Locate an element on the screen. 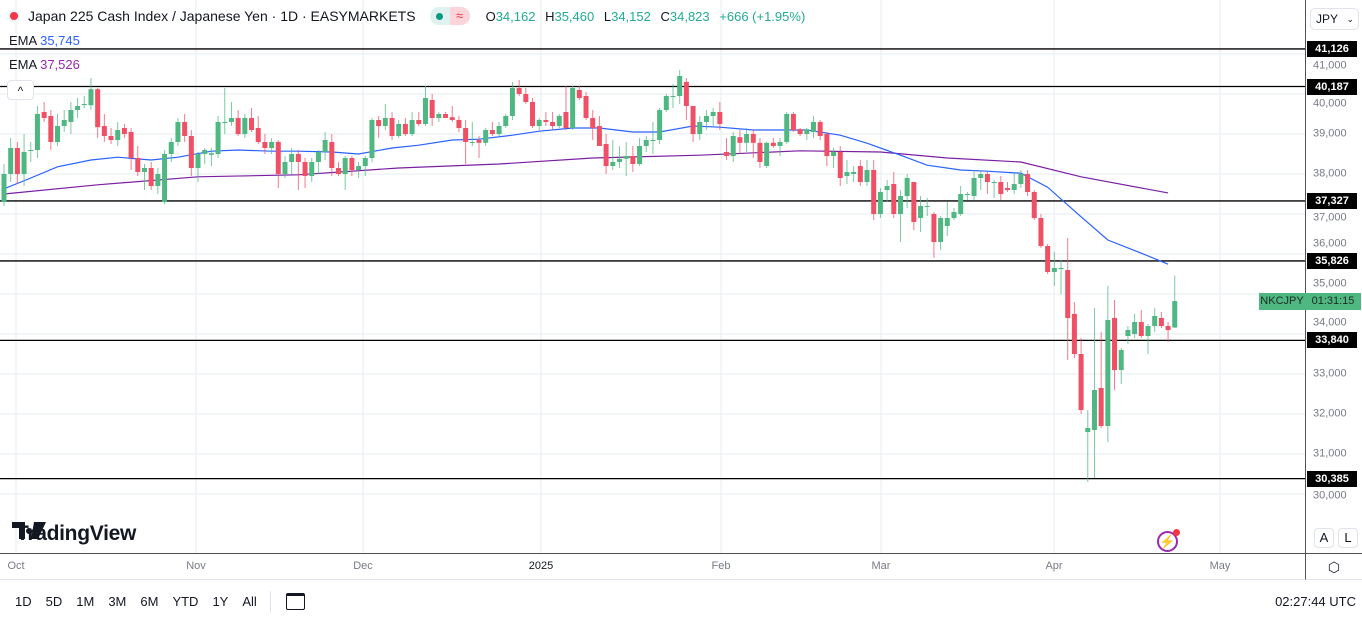 The image size is (1362, 622). range-1m-button: 1M is located at coordinates (85, 601).